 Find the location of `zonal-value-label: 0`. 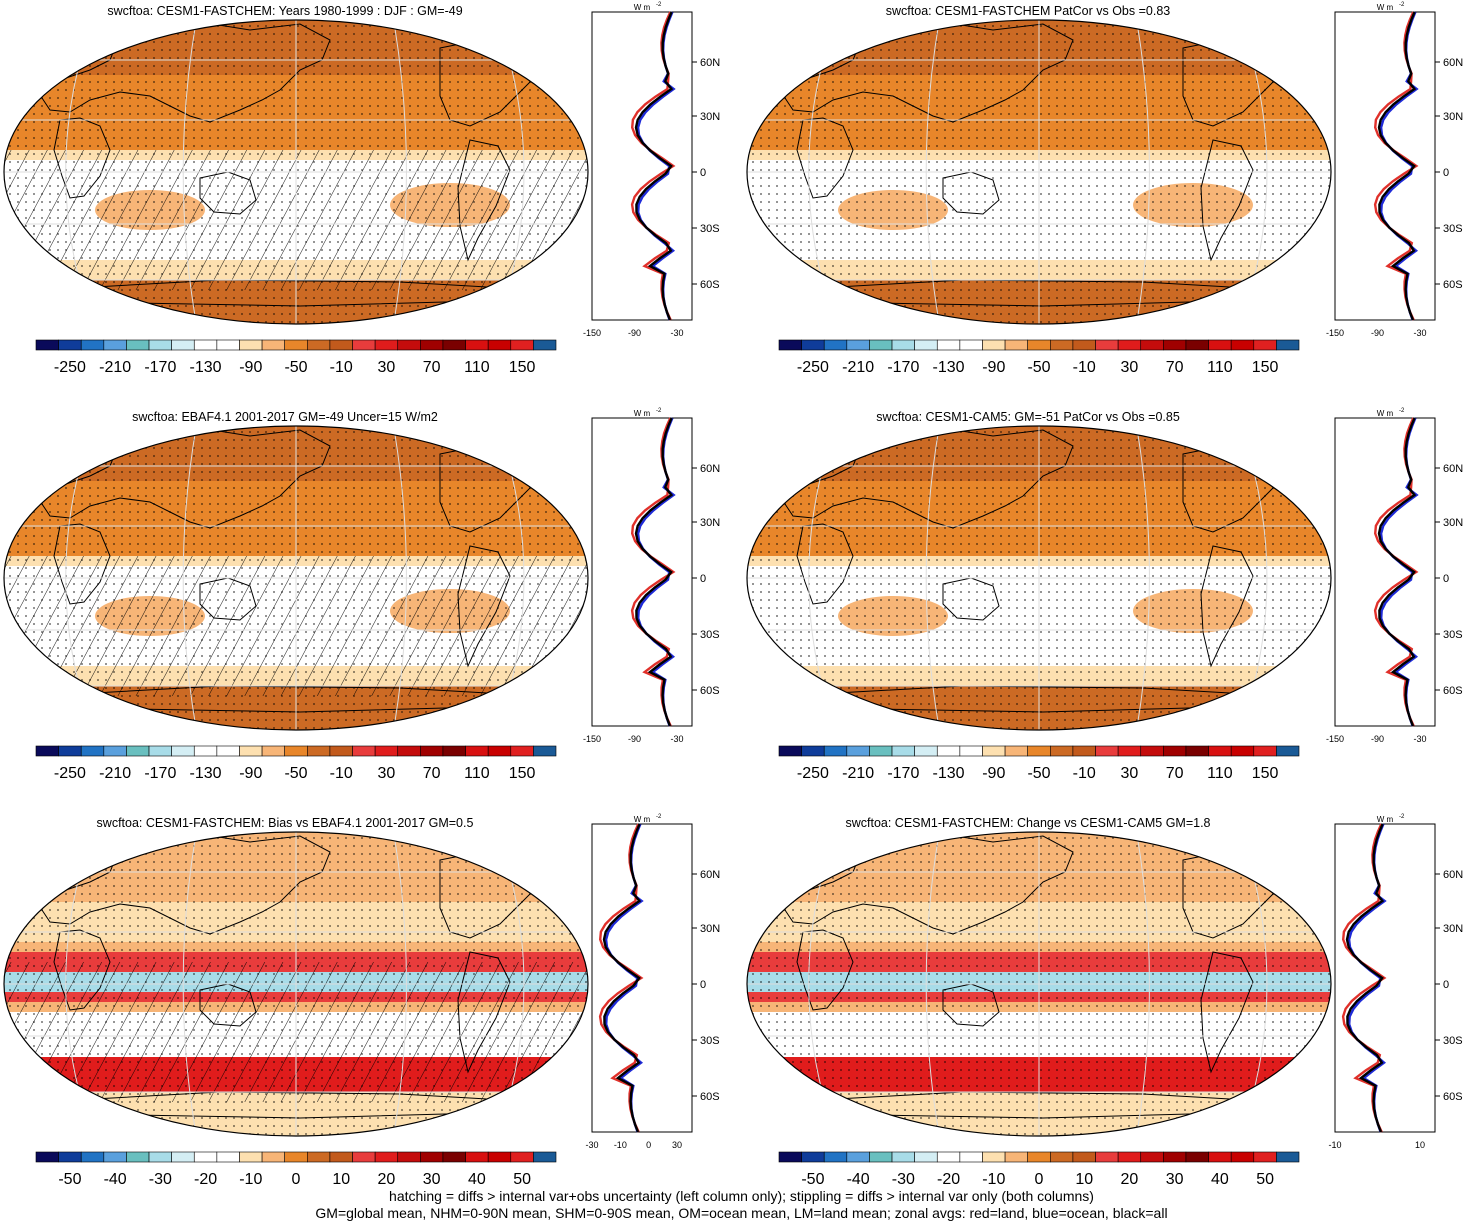

zonal-value-label: 0 is located at coordinates (648, 1145).